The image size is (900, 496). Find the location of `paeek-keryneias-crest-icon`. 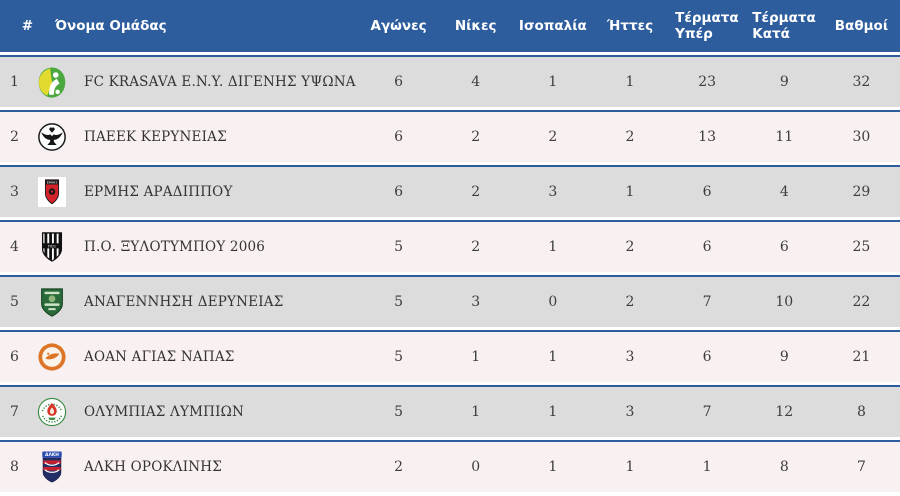

paeek-keryneias-crest-icon is located at coordinates (52, 137).